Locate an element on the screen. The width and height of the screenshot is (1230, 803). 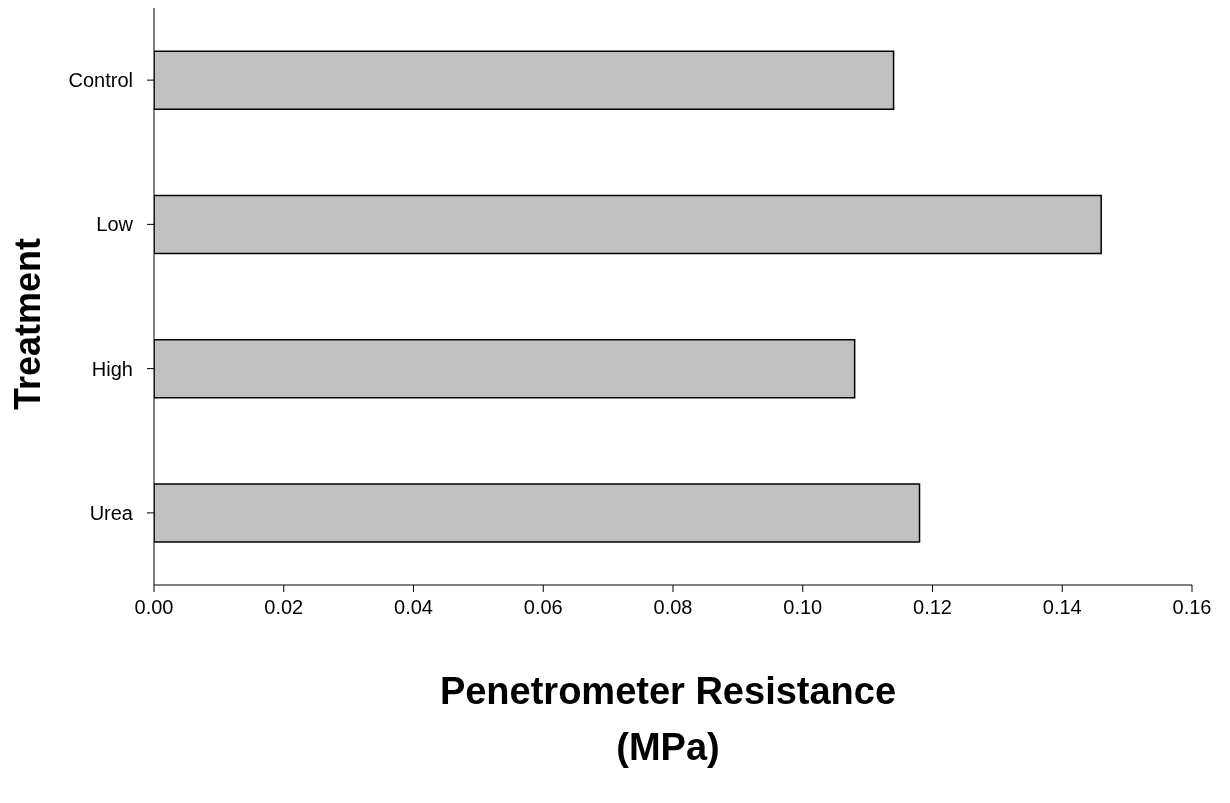
x-tick-label: 0.00 is located at coordinates (154, 607).